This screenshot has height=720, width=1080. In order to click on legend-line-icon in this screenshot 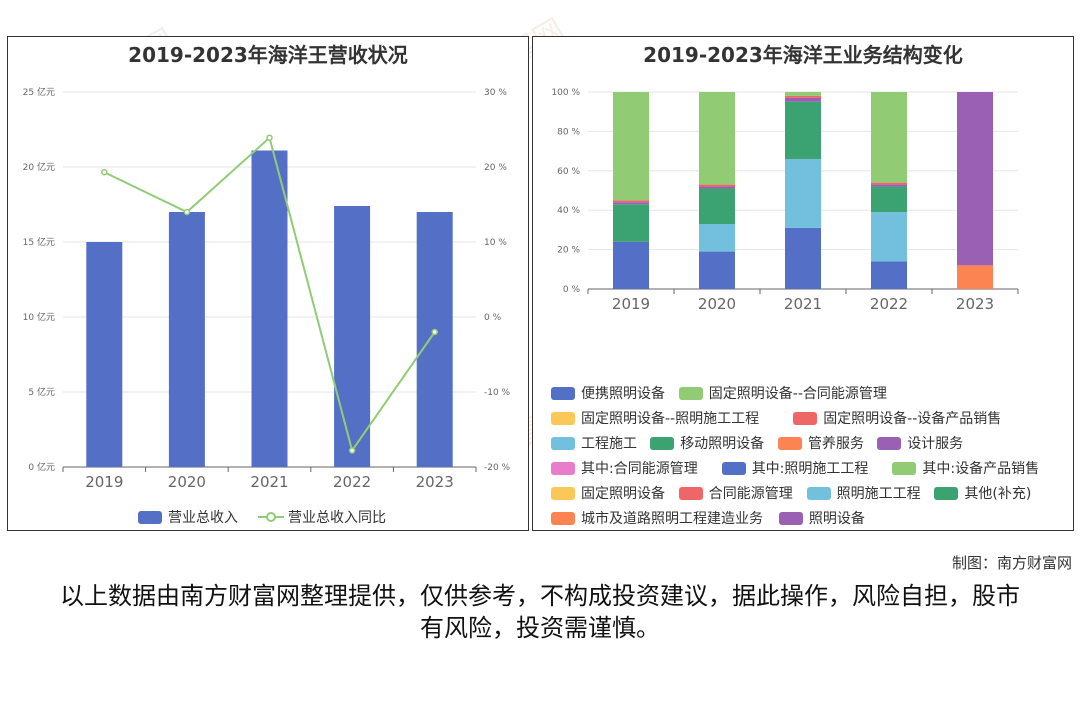, I will do `click(271, 517)`.